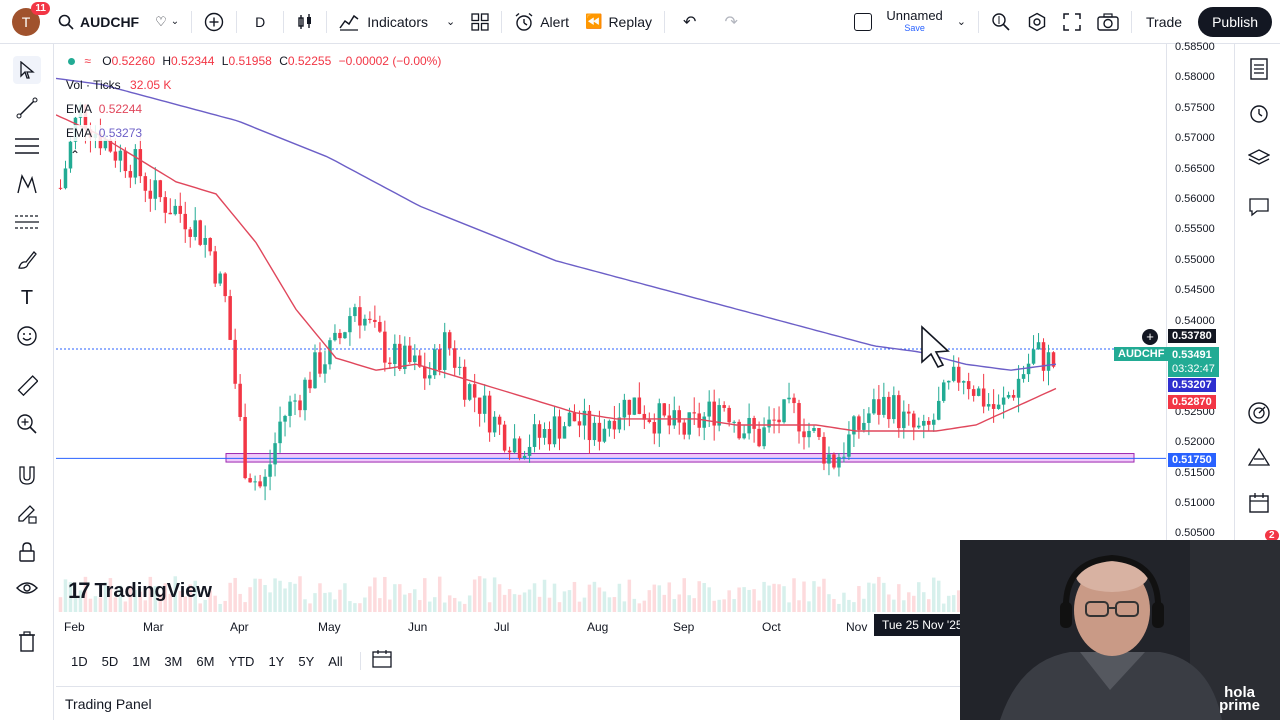  I want to click on user-avatar: T 11, so click(31, 18).